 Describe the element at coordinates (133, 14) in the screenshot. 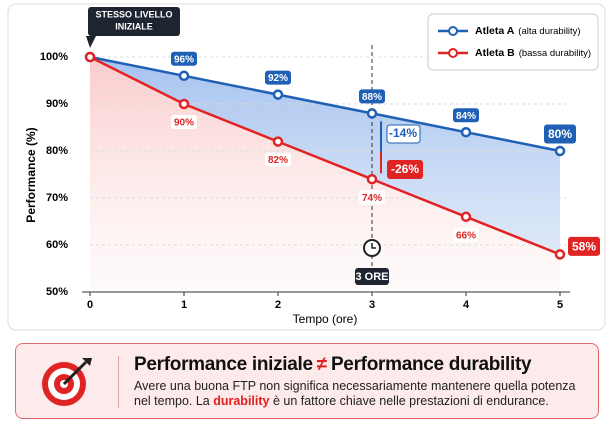

I see `start-label: STESSO LIVELLO` at that location.